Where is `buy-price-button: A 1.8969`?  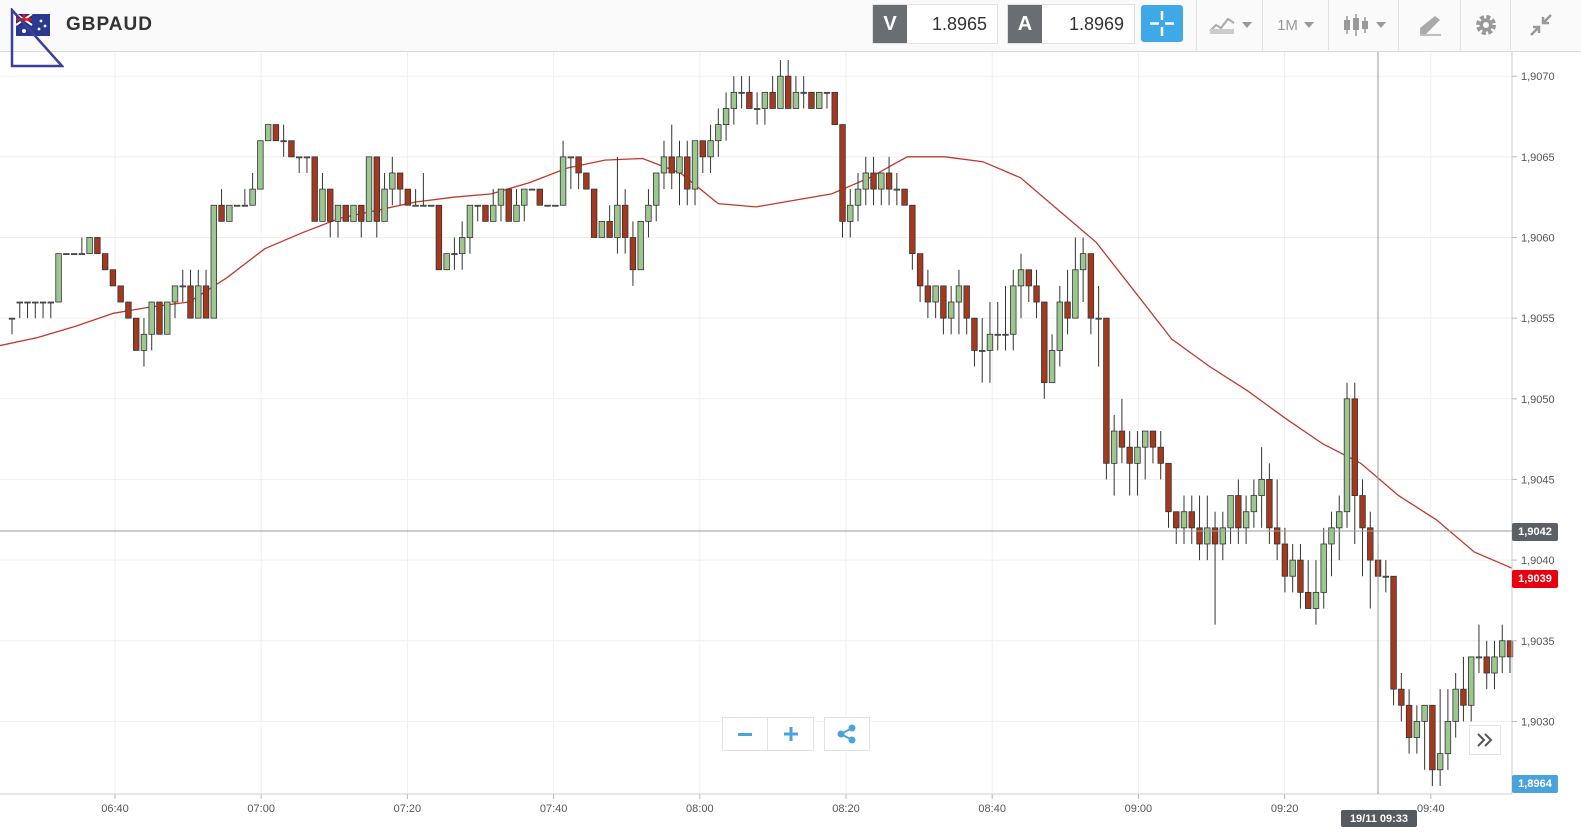
buy-price-button: A 1.8969 is located at coordinates (1071, 24).